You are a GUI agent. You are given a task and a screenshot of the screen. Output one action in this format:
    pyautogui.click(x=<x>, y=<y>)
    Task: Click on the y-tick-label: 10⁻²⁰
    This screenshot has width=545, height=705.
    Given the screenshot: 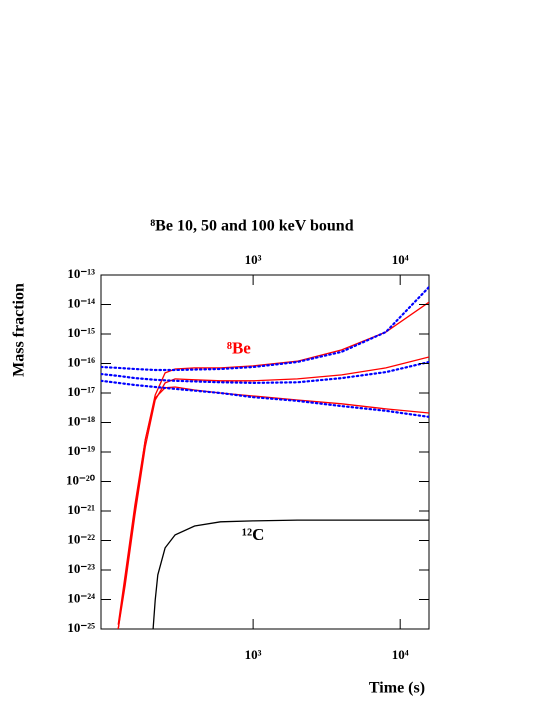 What is the action you would take?
    pyautogui.click(x=81, y=479)
    